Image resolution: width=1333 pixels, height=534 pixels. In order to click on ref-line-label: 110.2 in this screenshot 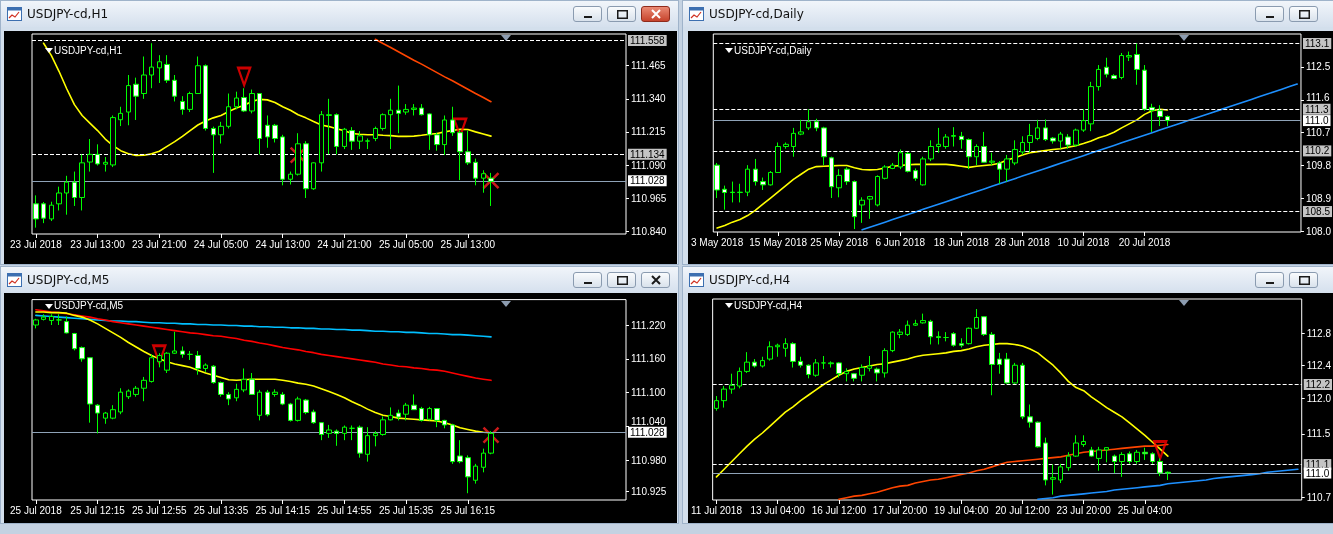, I will do `click(1317, 151)`.